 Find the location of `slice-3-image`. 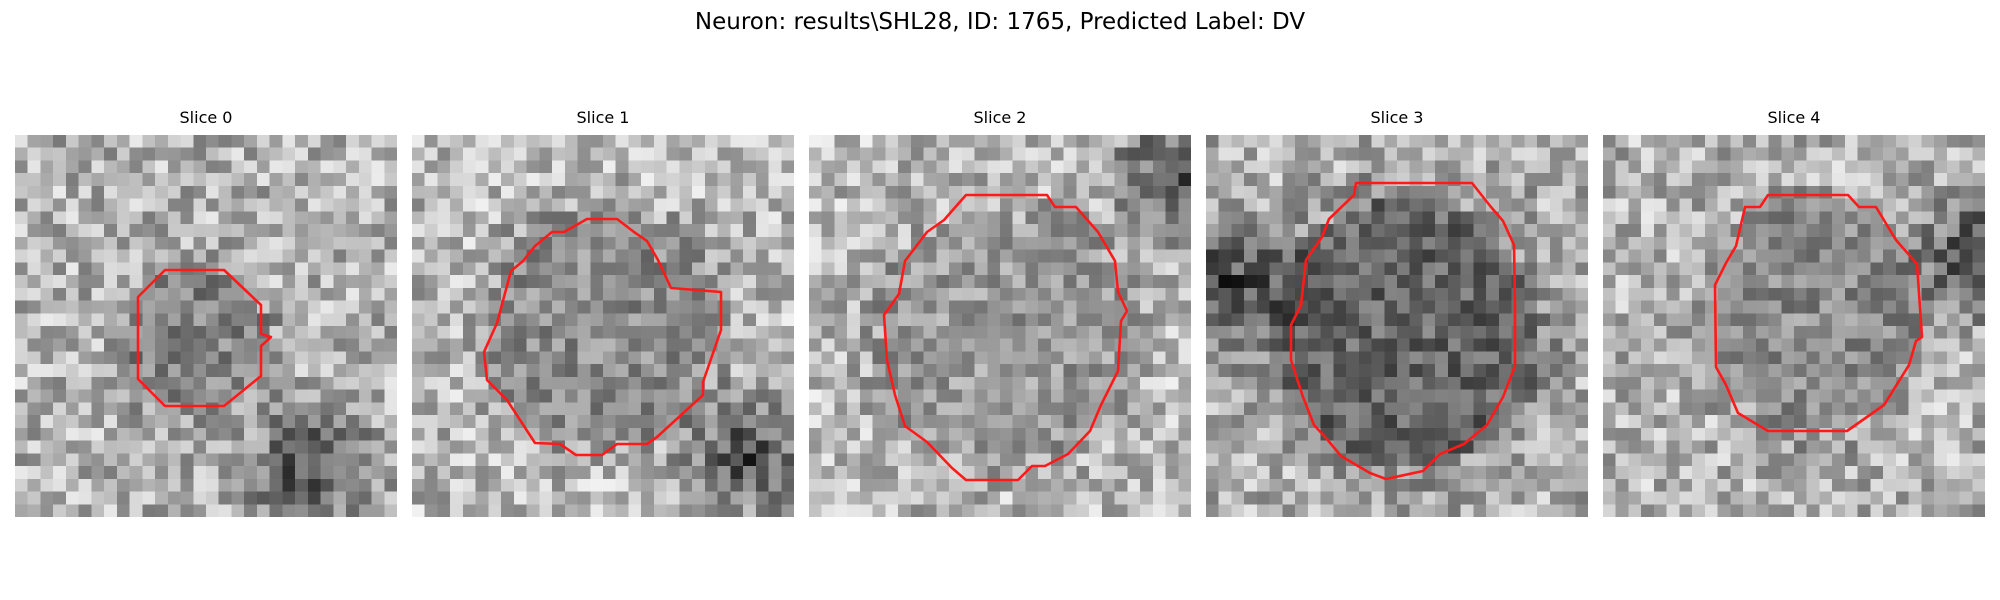

slice-3-image is located at coordinates (1397, 326).